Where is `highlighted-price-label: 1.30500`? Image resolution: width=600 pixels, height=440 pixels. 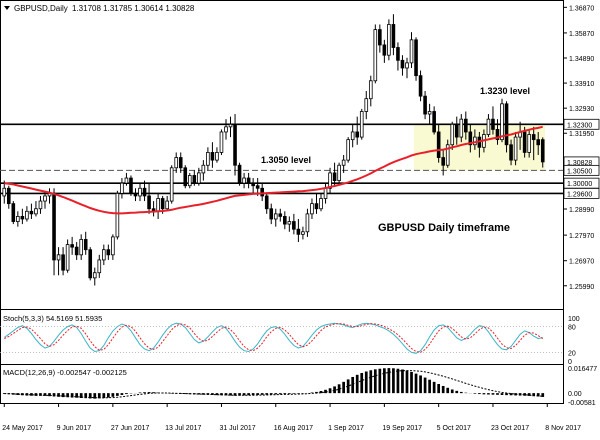
highlighted-price-label: 1.30500 is located at coordinates (579, 171).